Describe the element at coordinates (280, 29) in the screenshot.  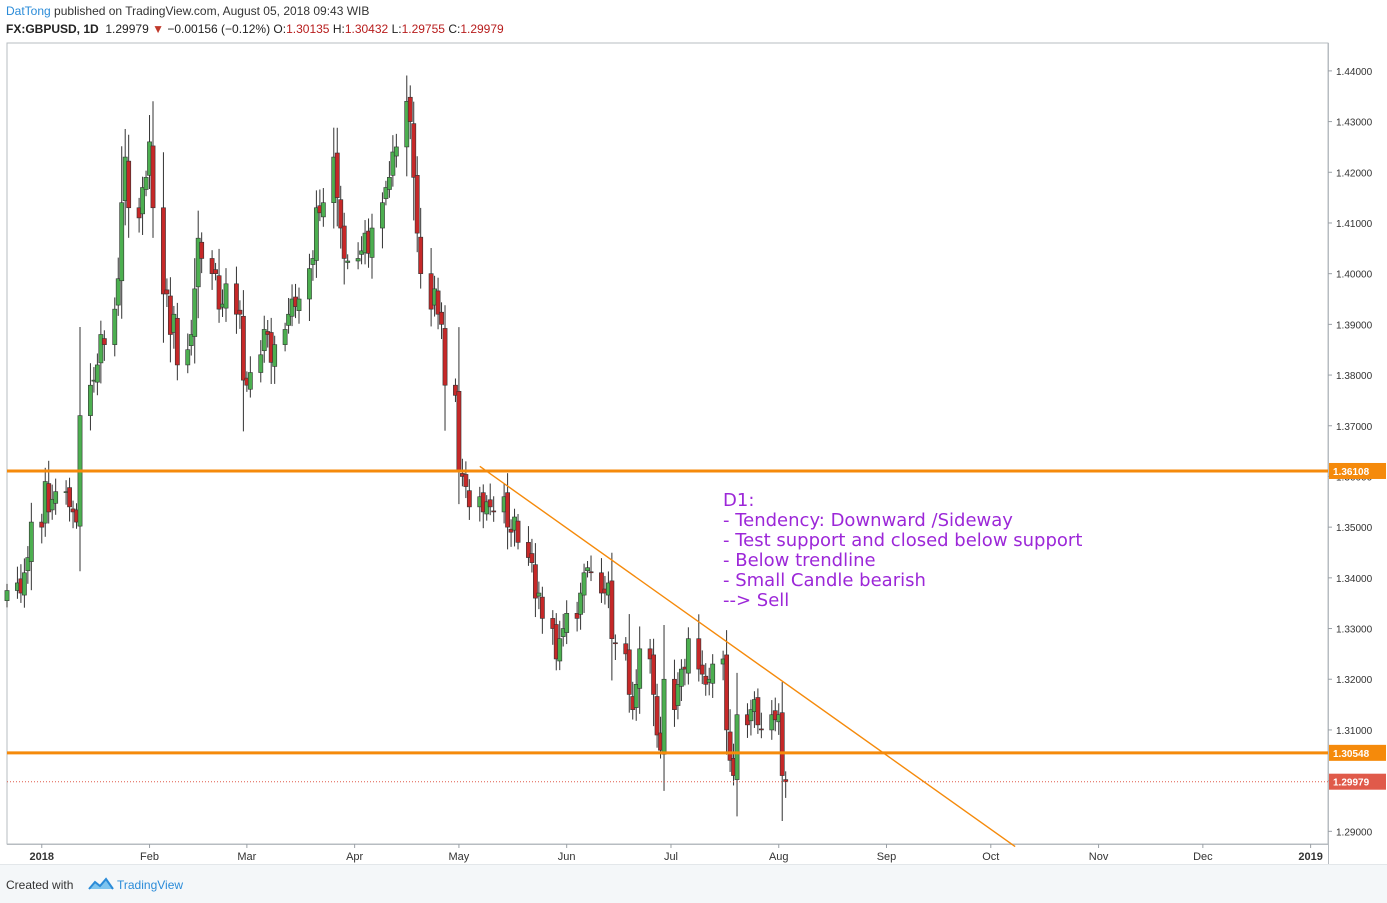
I see `open-label: O:` at that location.